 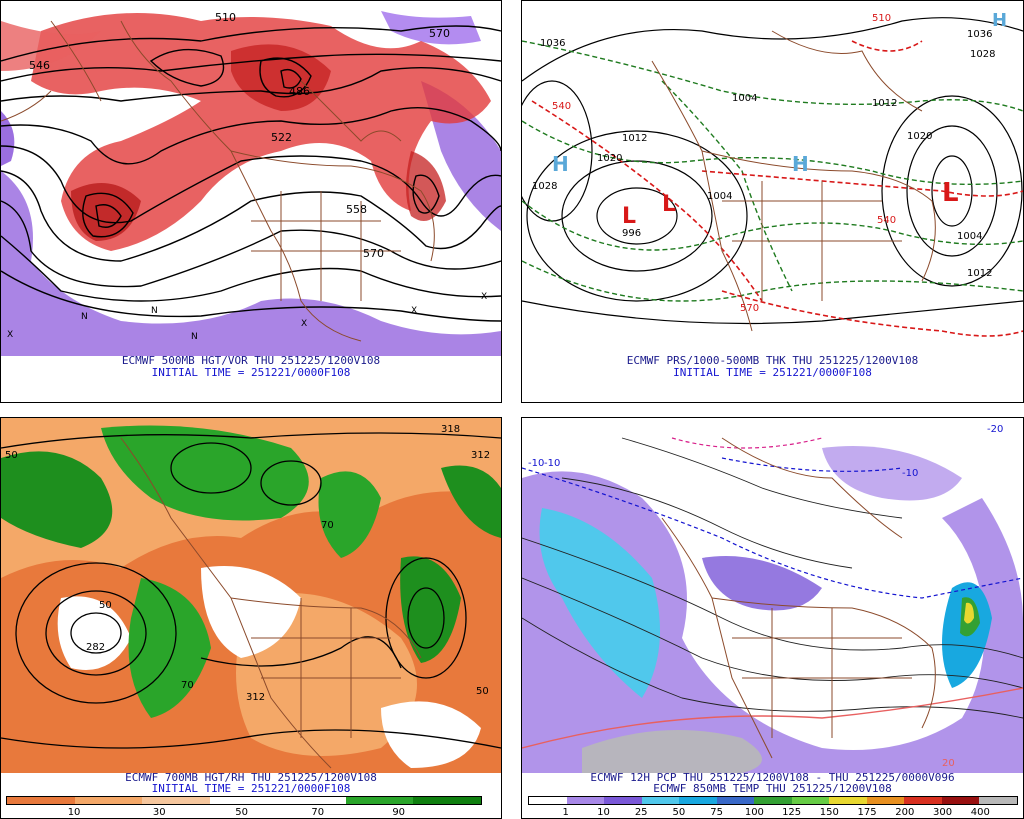 What do you see at coordinates (881, 18) in the screenshot?
I see `thickness-label: 510` at bounding box center [881, 18].